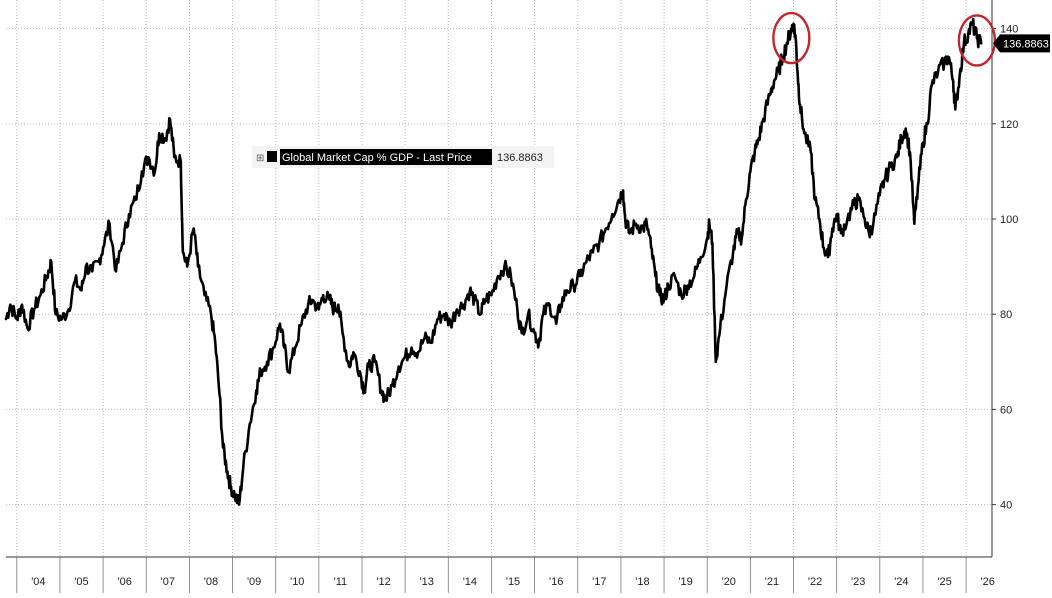 Image resolution: width=1052 pixels, height=598 pixels. Describe the element at coordinates (1005, 268) in the screenshot. I see `y-axis-ticks: 40 60 80 100 120 140` at that location.